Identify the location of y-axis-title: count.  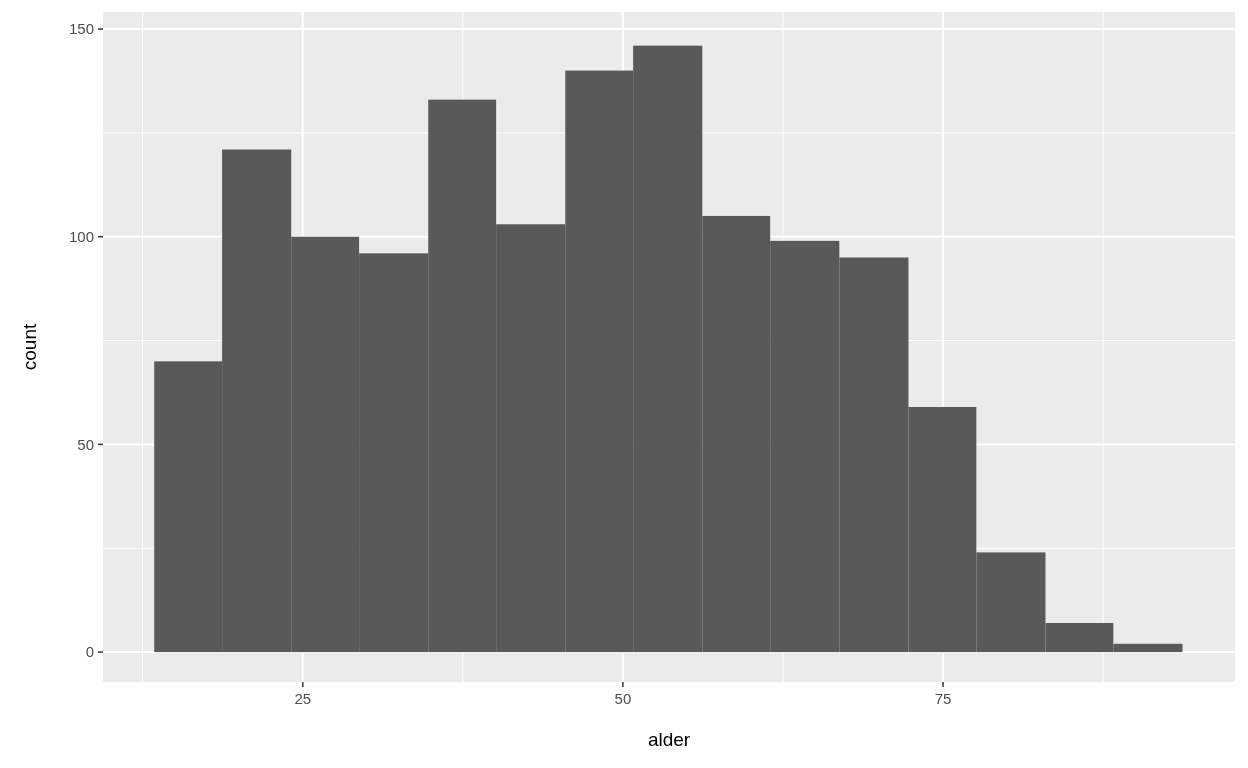
(29, 347).